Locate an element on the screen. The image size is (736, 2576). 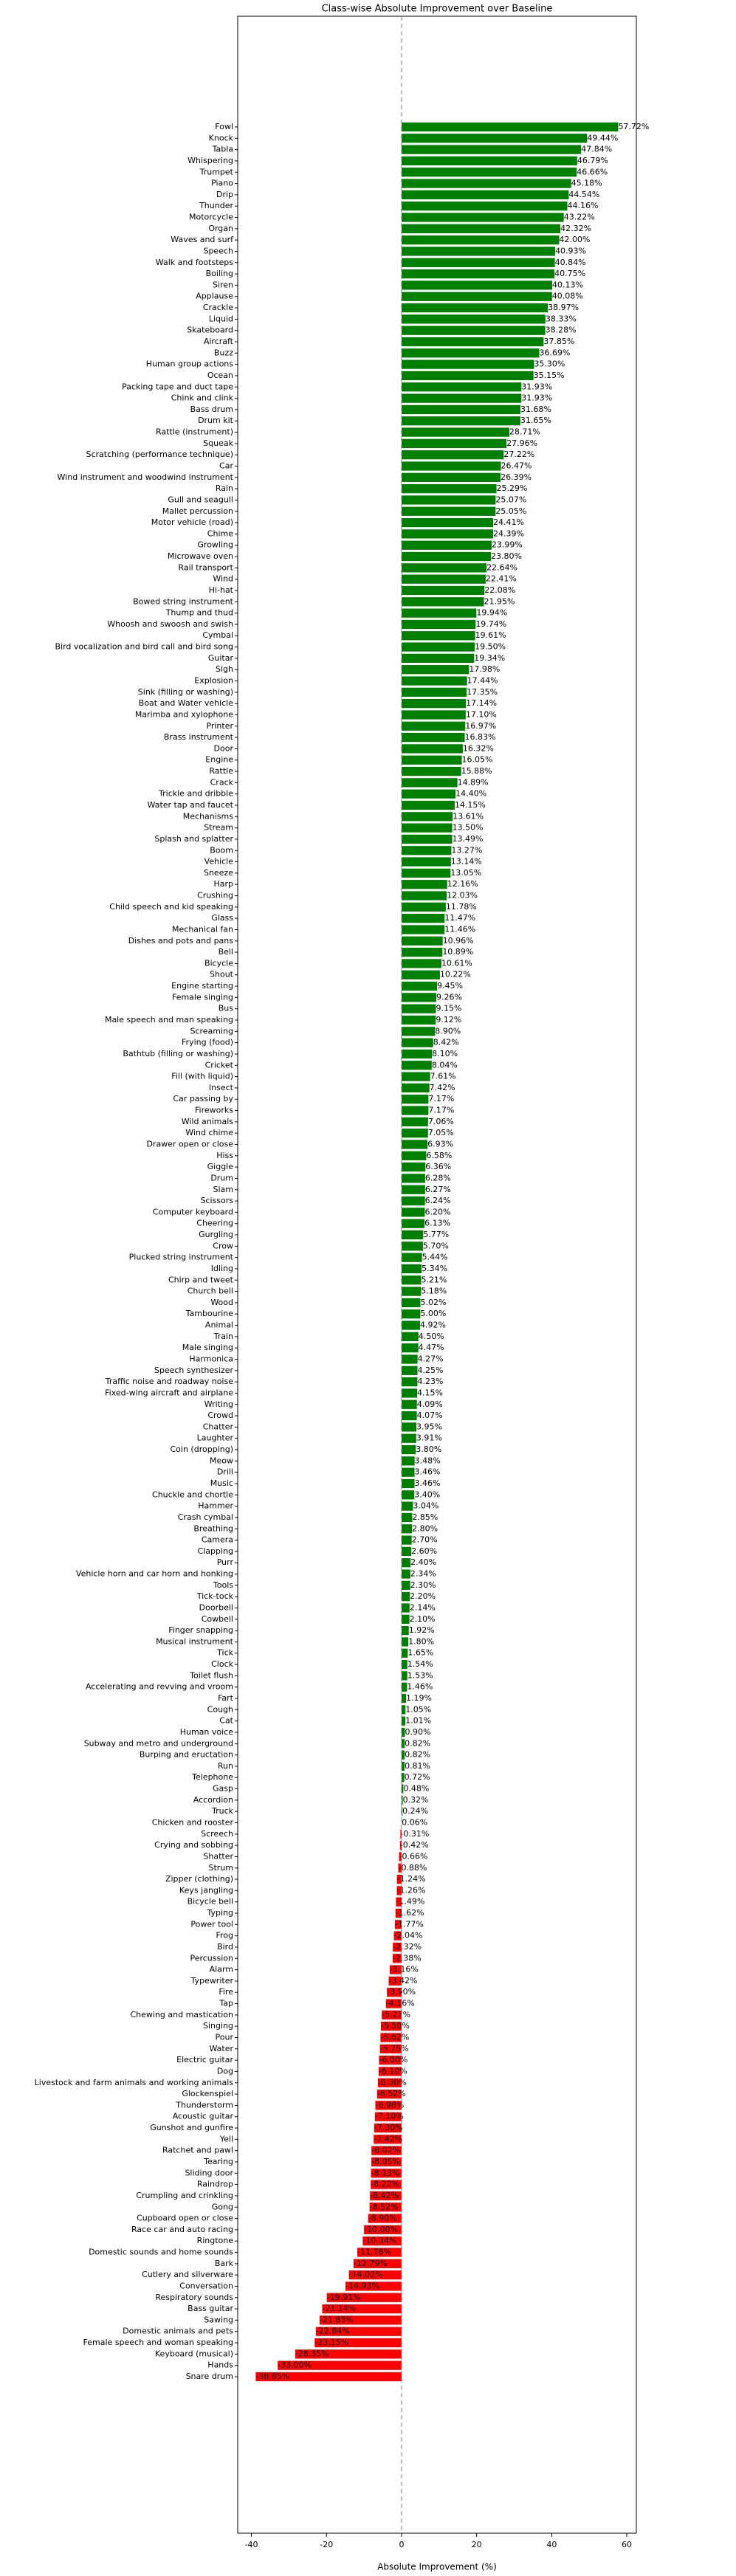
y-tick-label: Frog is located at coordinates (224, 1935).